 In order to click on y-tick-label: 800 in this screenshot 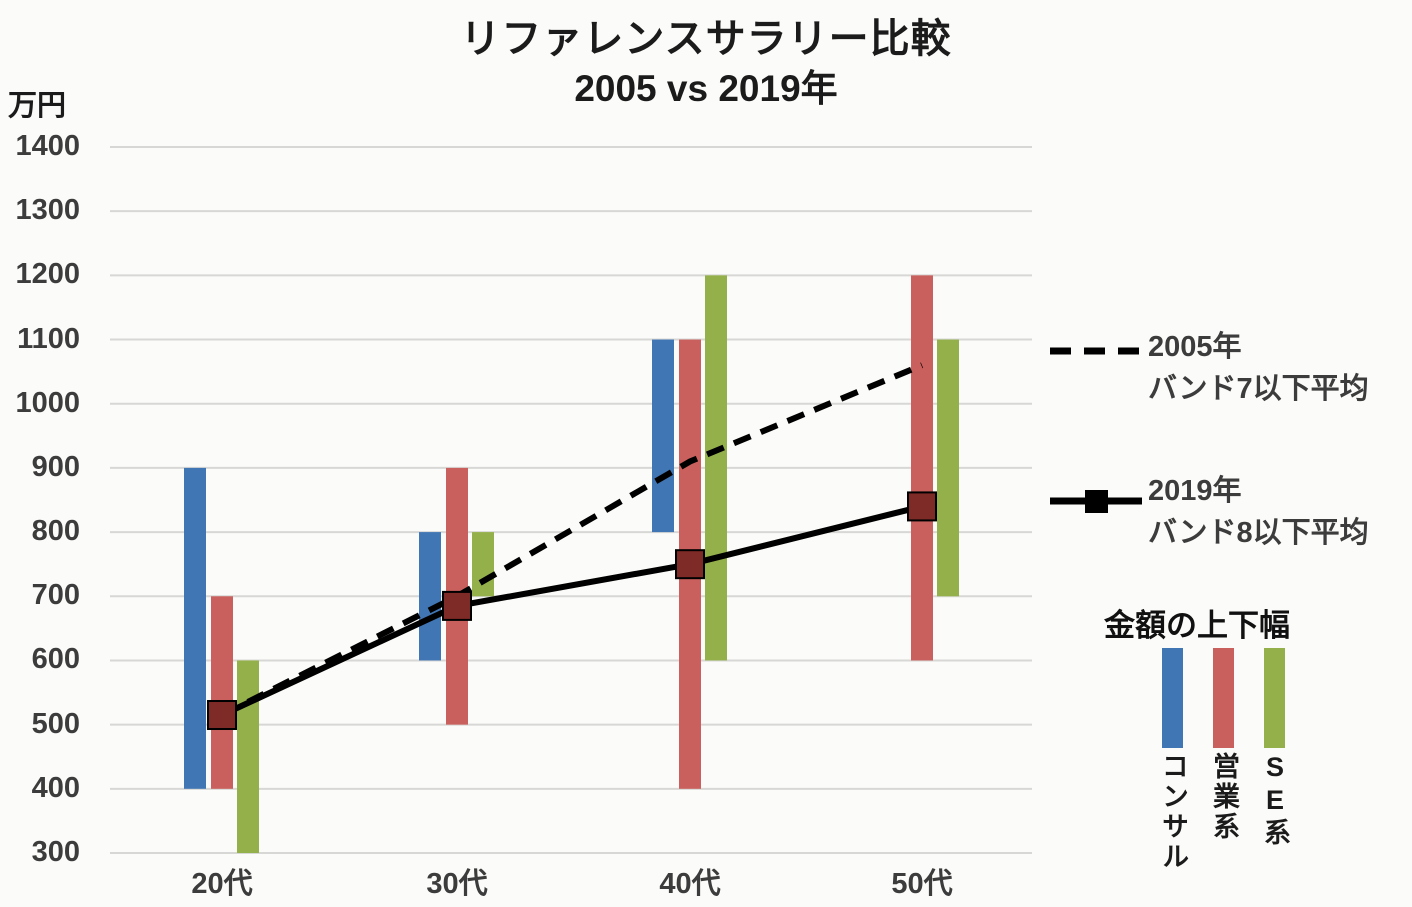, I will do `click(55, 531)`.